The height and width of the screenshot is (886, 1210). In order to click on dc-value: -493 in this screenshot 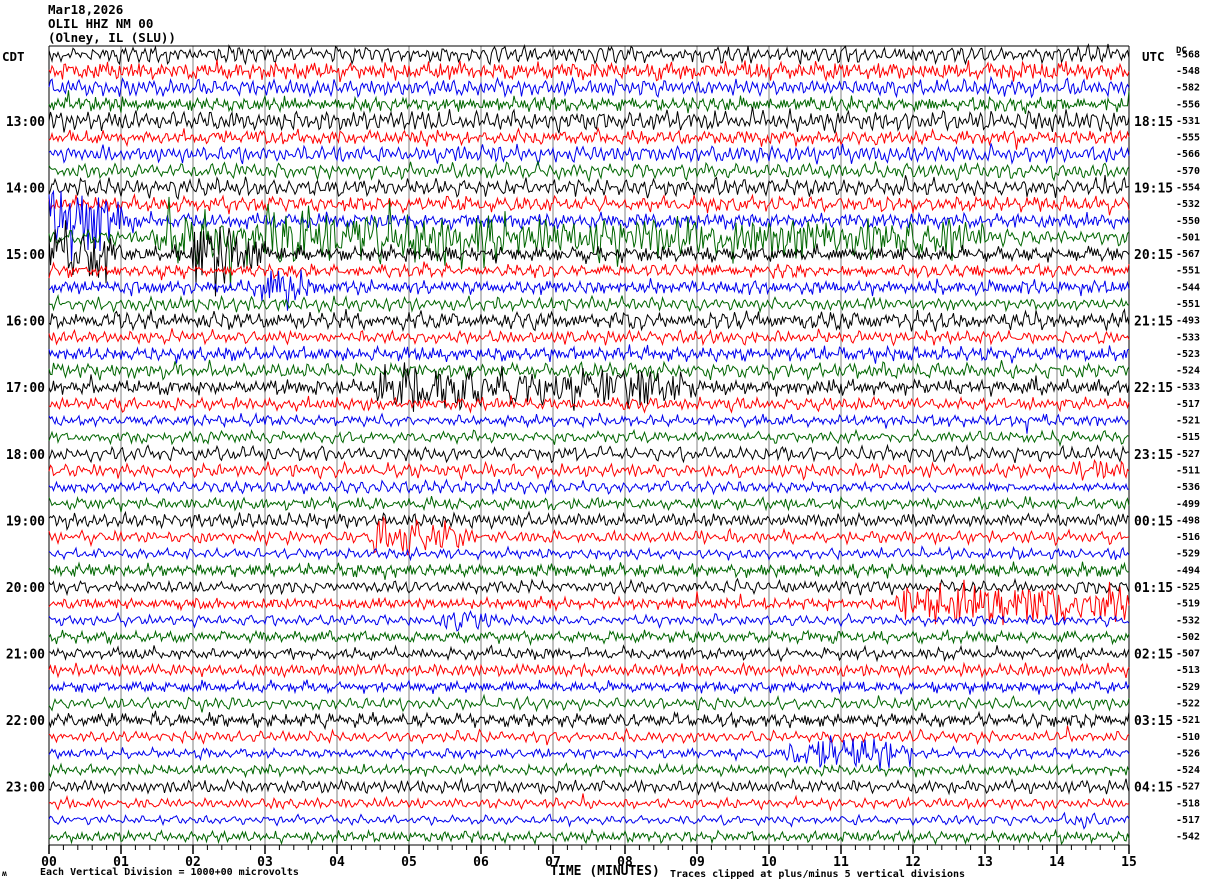, I will do `click(1188, 321)`.